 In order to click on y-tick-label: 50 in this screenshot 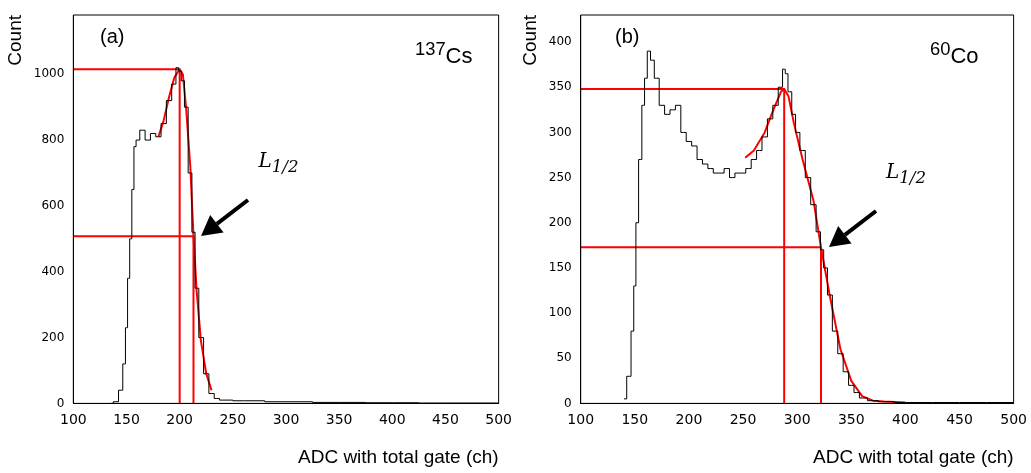, I will do `click(564, 357)`.